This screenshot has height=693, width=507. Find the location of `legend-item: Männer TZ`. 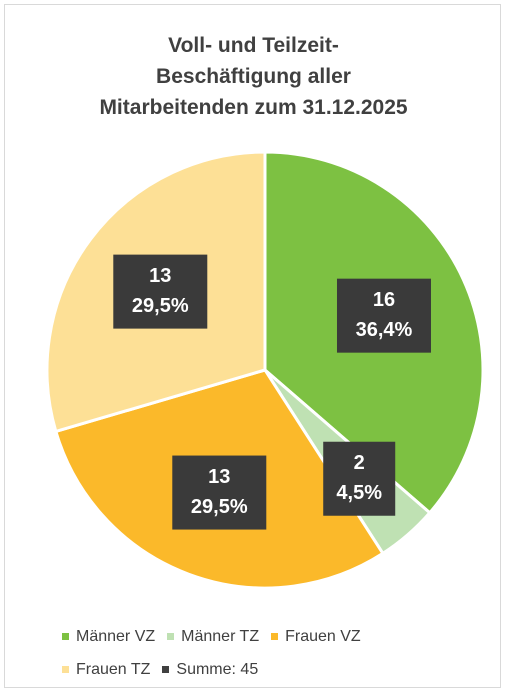

legend-item: Männer TZ is located at coordinates (213, 636).